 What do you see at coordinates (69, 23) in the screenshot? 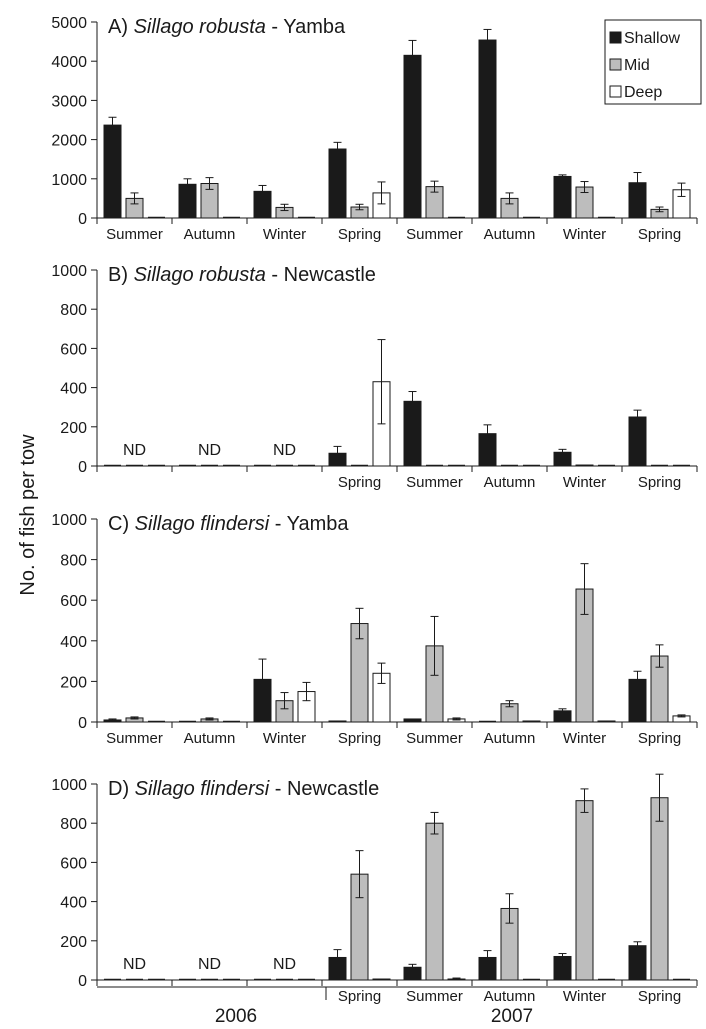
I see `y-tick-label: 5000` at bounding box center [69, 23].